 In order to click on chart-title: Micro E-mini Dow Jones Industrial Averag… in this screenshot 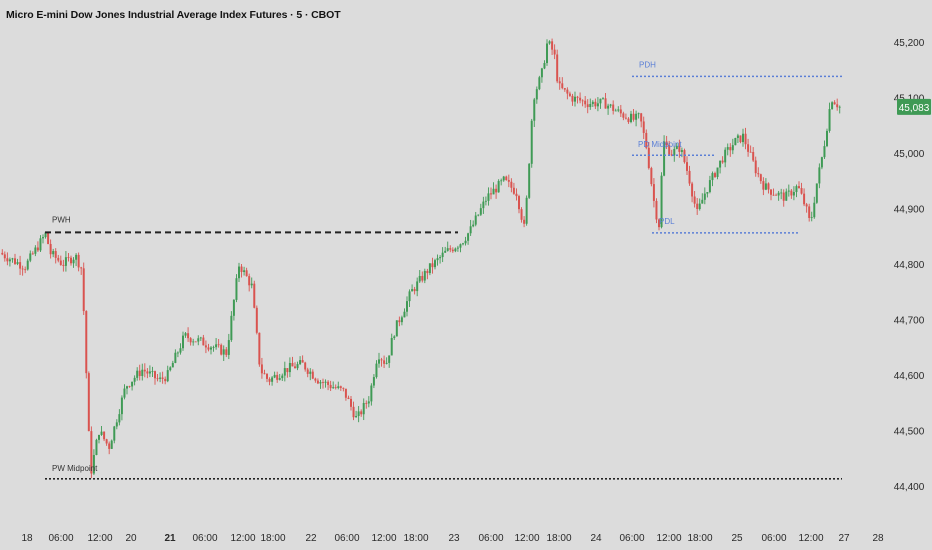, I will do `click(173, 15)`.